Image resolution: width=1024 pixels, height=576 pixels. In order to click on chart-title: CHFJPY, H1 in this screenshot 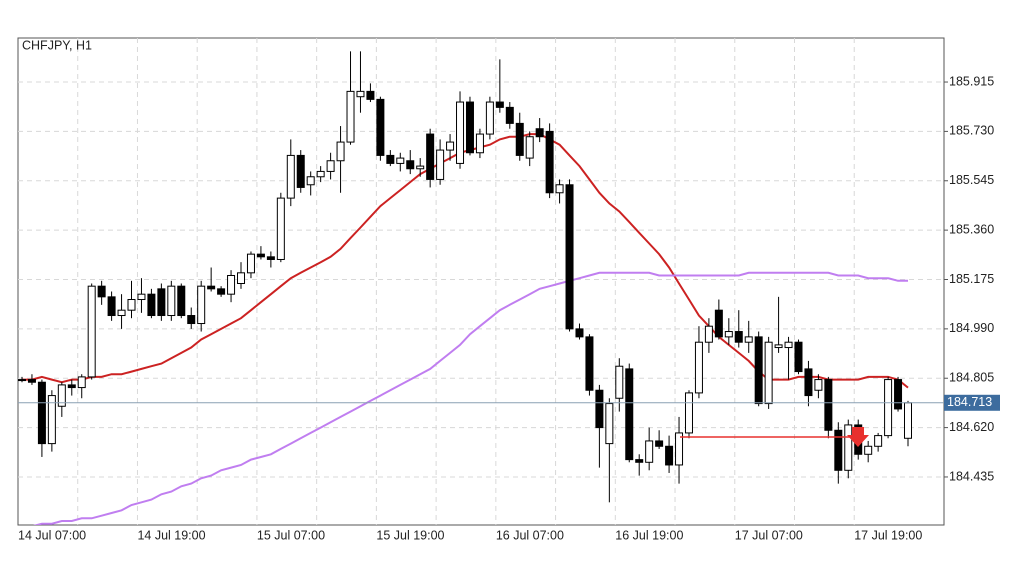, I will do `click(57, 45)`.